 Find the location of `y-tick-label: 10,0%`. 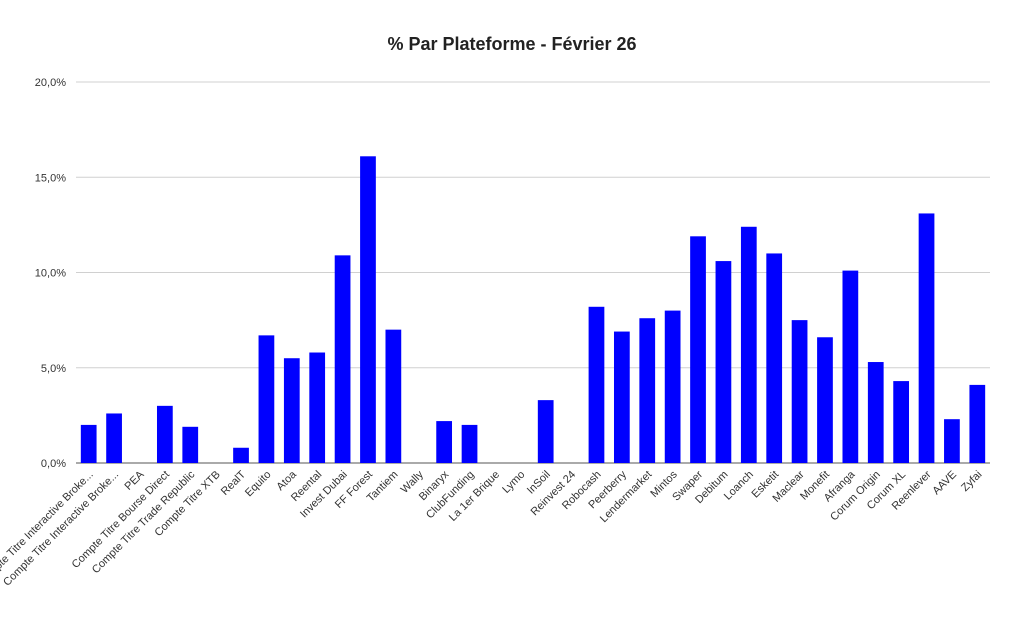

y-tick-label: 10,0% is located at coordinates (50, 274).